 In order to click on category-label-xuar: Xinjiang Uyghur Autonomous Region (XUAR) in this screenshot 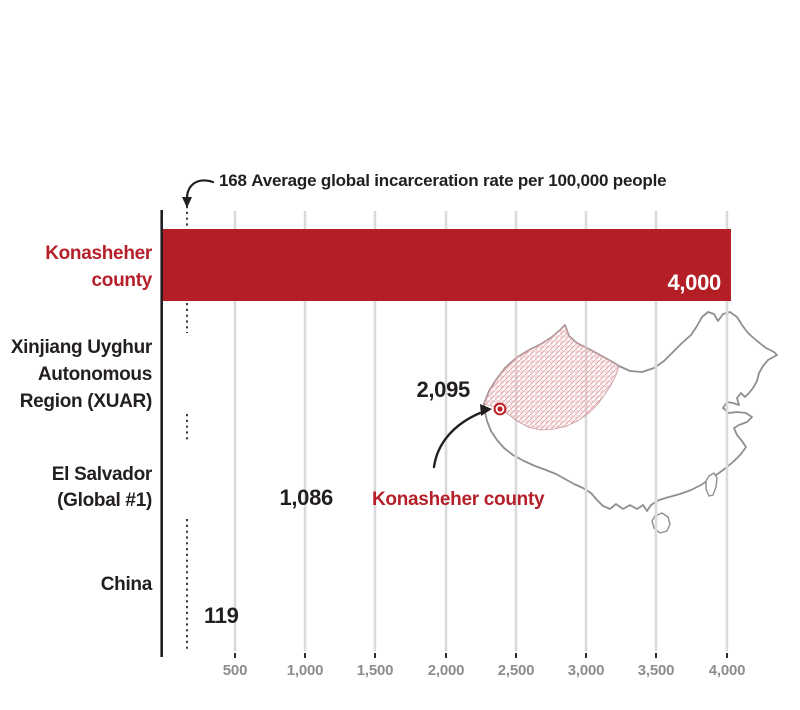, I will do `click(81, 374)`.